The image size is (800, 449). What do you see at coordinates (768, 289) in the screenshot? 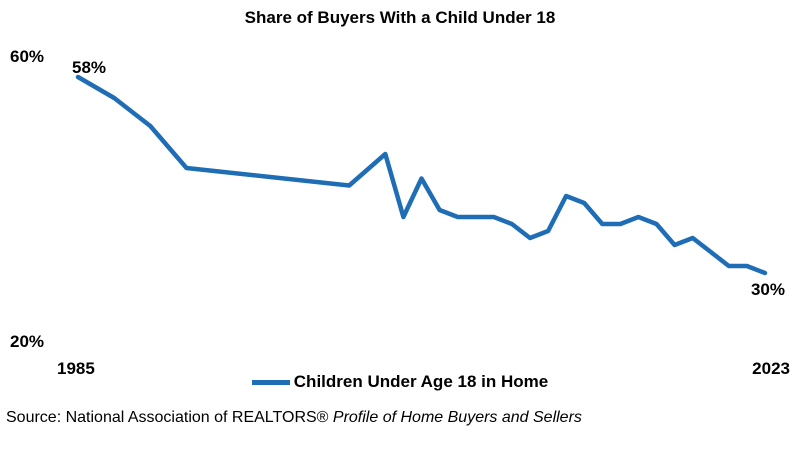
I see `data-label: 30%` at bounding box center [768, 289].